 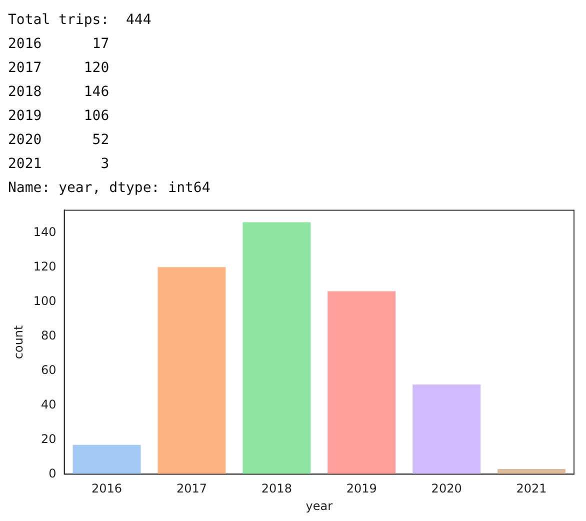 I want to click on text: 2021 3, so click(x=59, y=164).